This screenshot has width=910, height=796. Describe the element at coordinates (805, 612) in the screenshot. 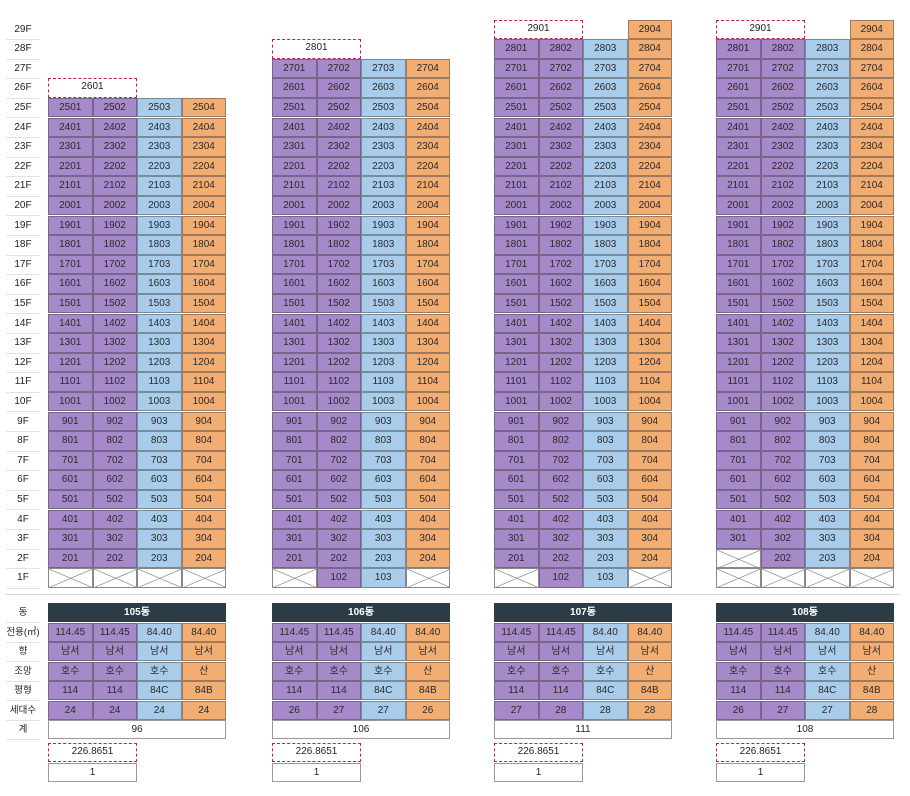

I see `building-header: 108동` at that location.